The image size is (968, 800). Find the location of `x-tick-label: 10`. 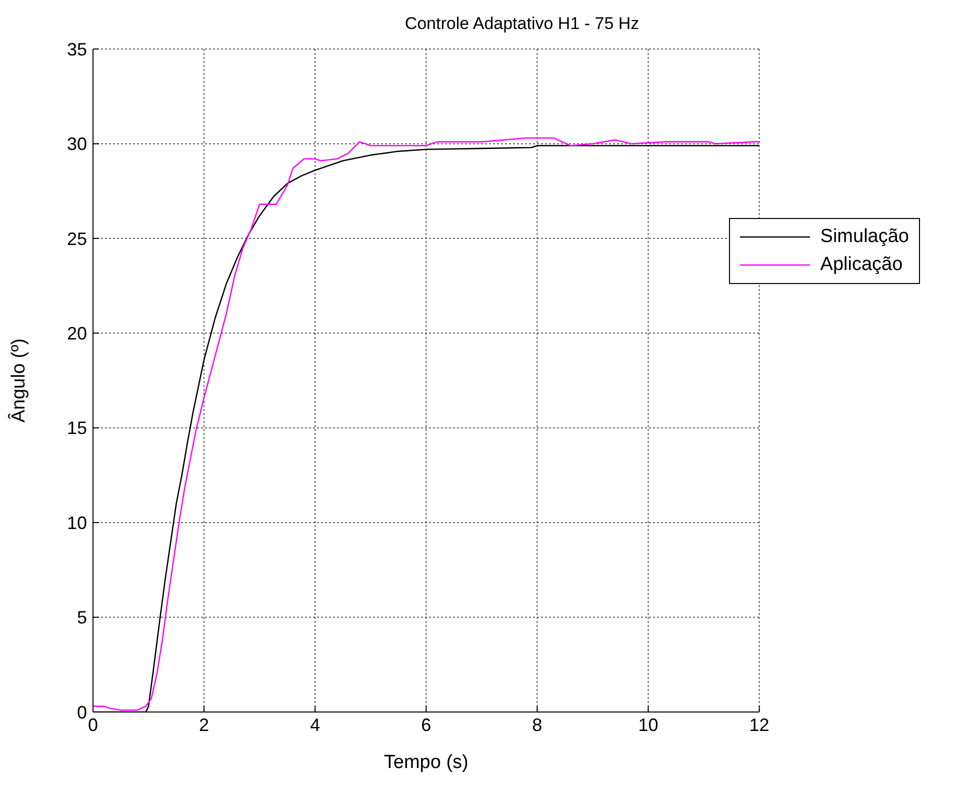

x-tick-label: 10 is located at coordinates (648, 724).